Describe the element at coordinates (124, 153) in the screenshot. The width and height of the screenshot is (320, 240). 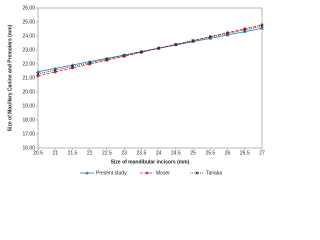
I see `x-tick-label: 23` at that location.